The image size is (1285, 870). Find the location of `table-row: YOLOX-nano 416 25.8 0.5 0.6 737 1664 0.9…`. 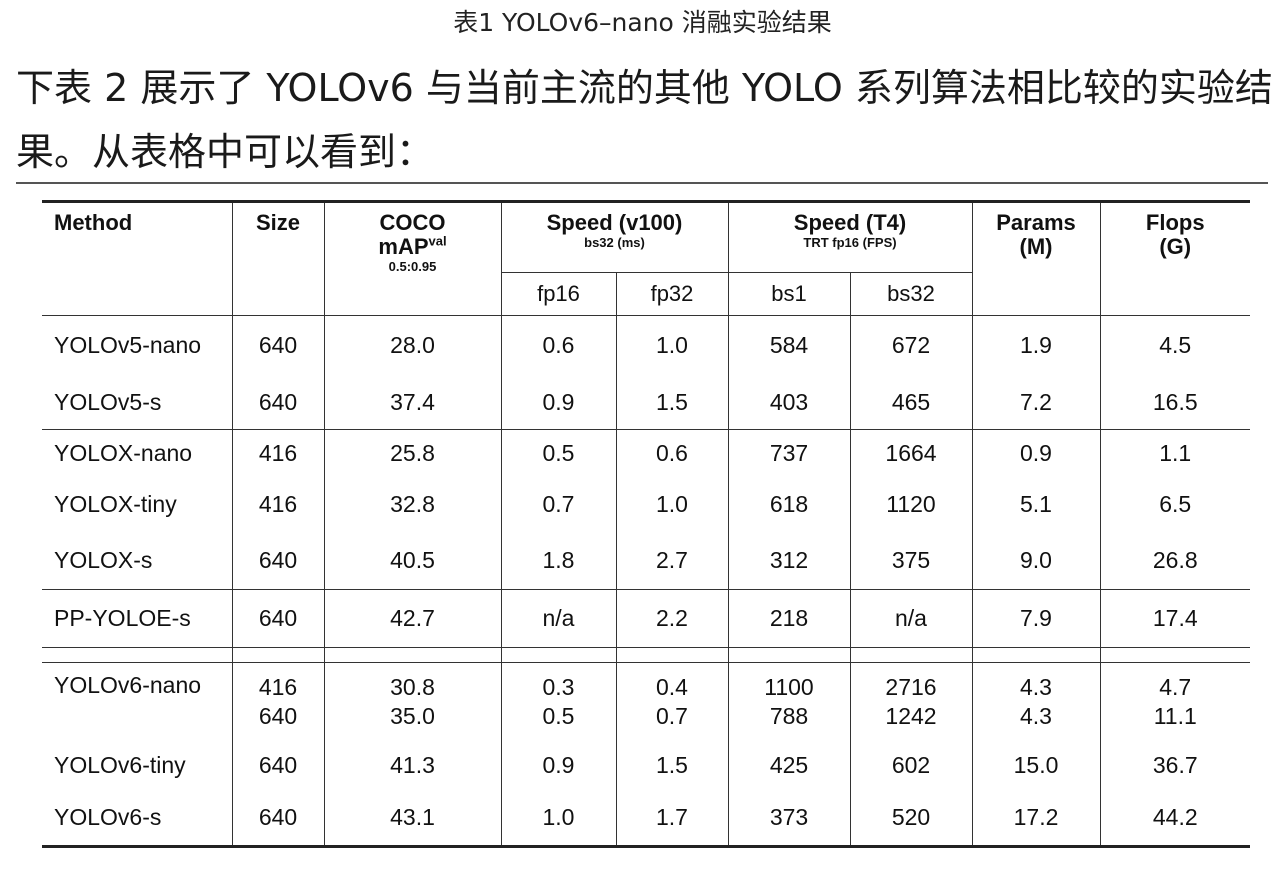

table-row: YOLOX-nano 416 25.8 0.5 0.6 737 1664 0.9… is located at coordinates (646, 453).